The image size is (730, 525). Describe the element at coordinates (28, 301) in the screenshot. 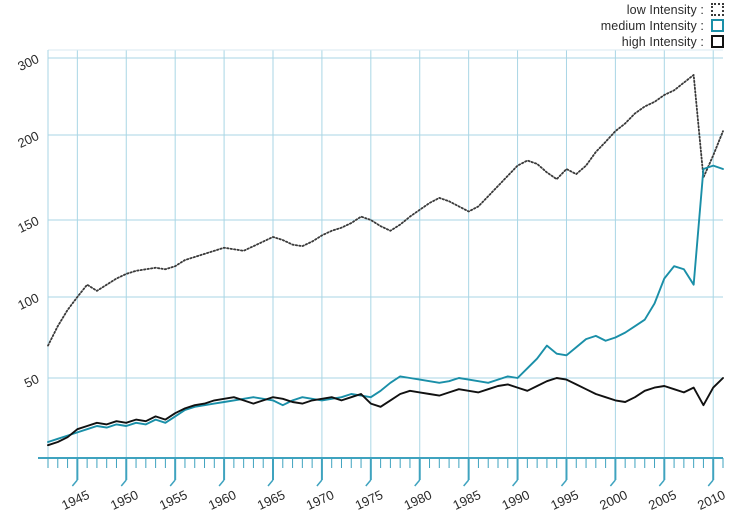

I see `y-tick-label: 100` at that location.